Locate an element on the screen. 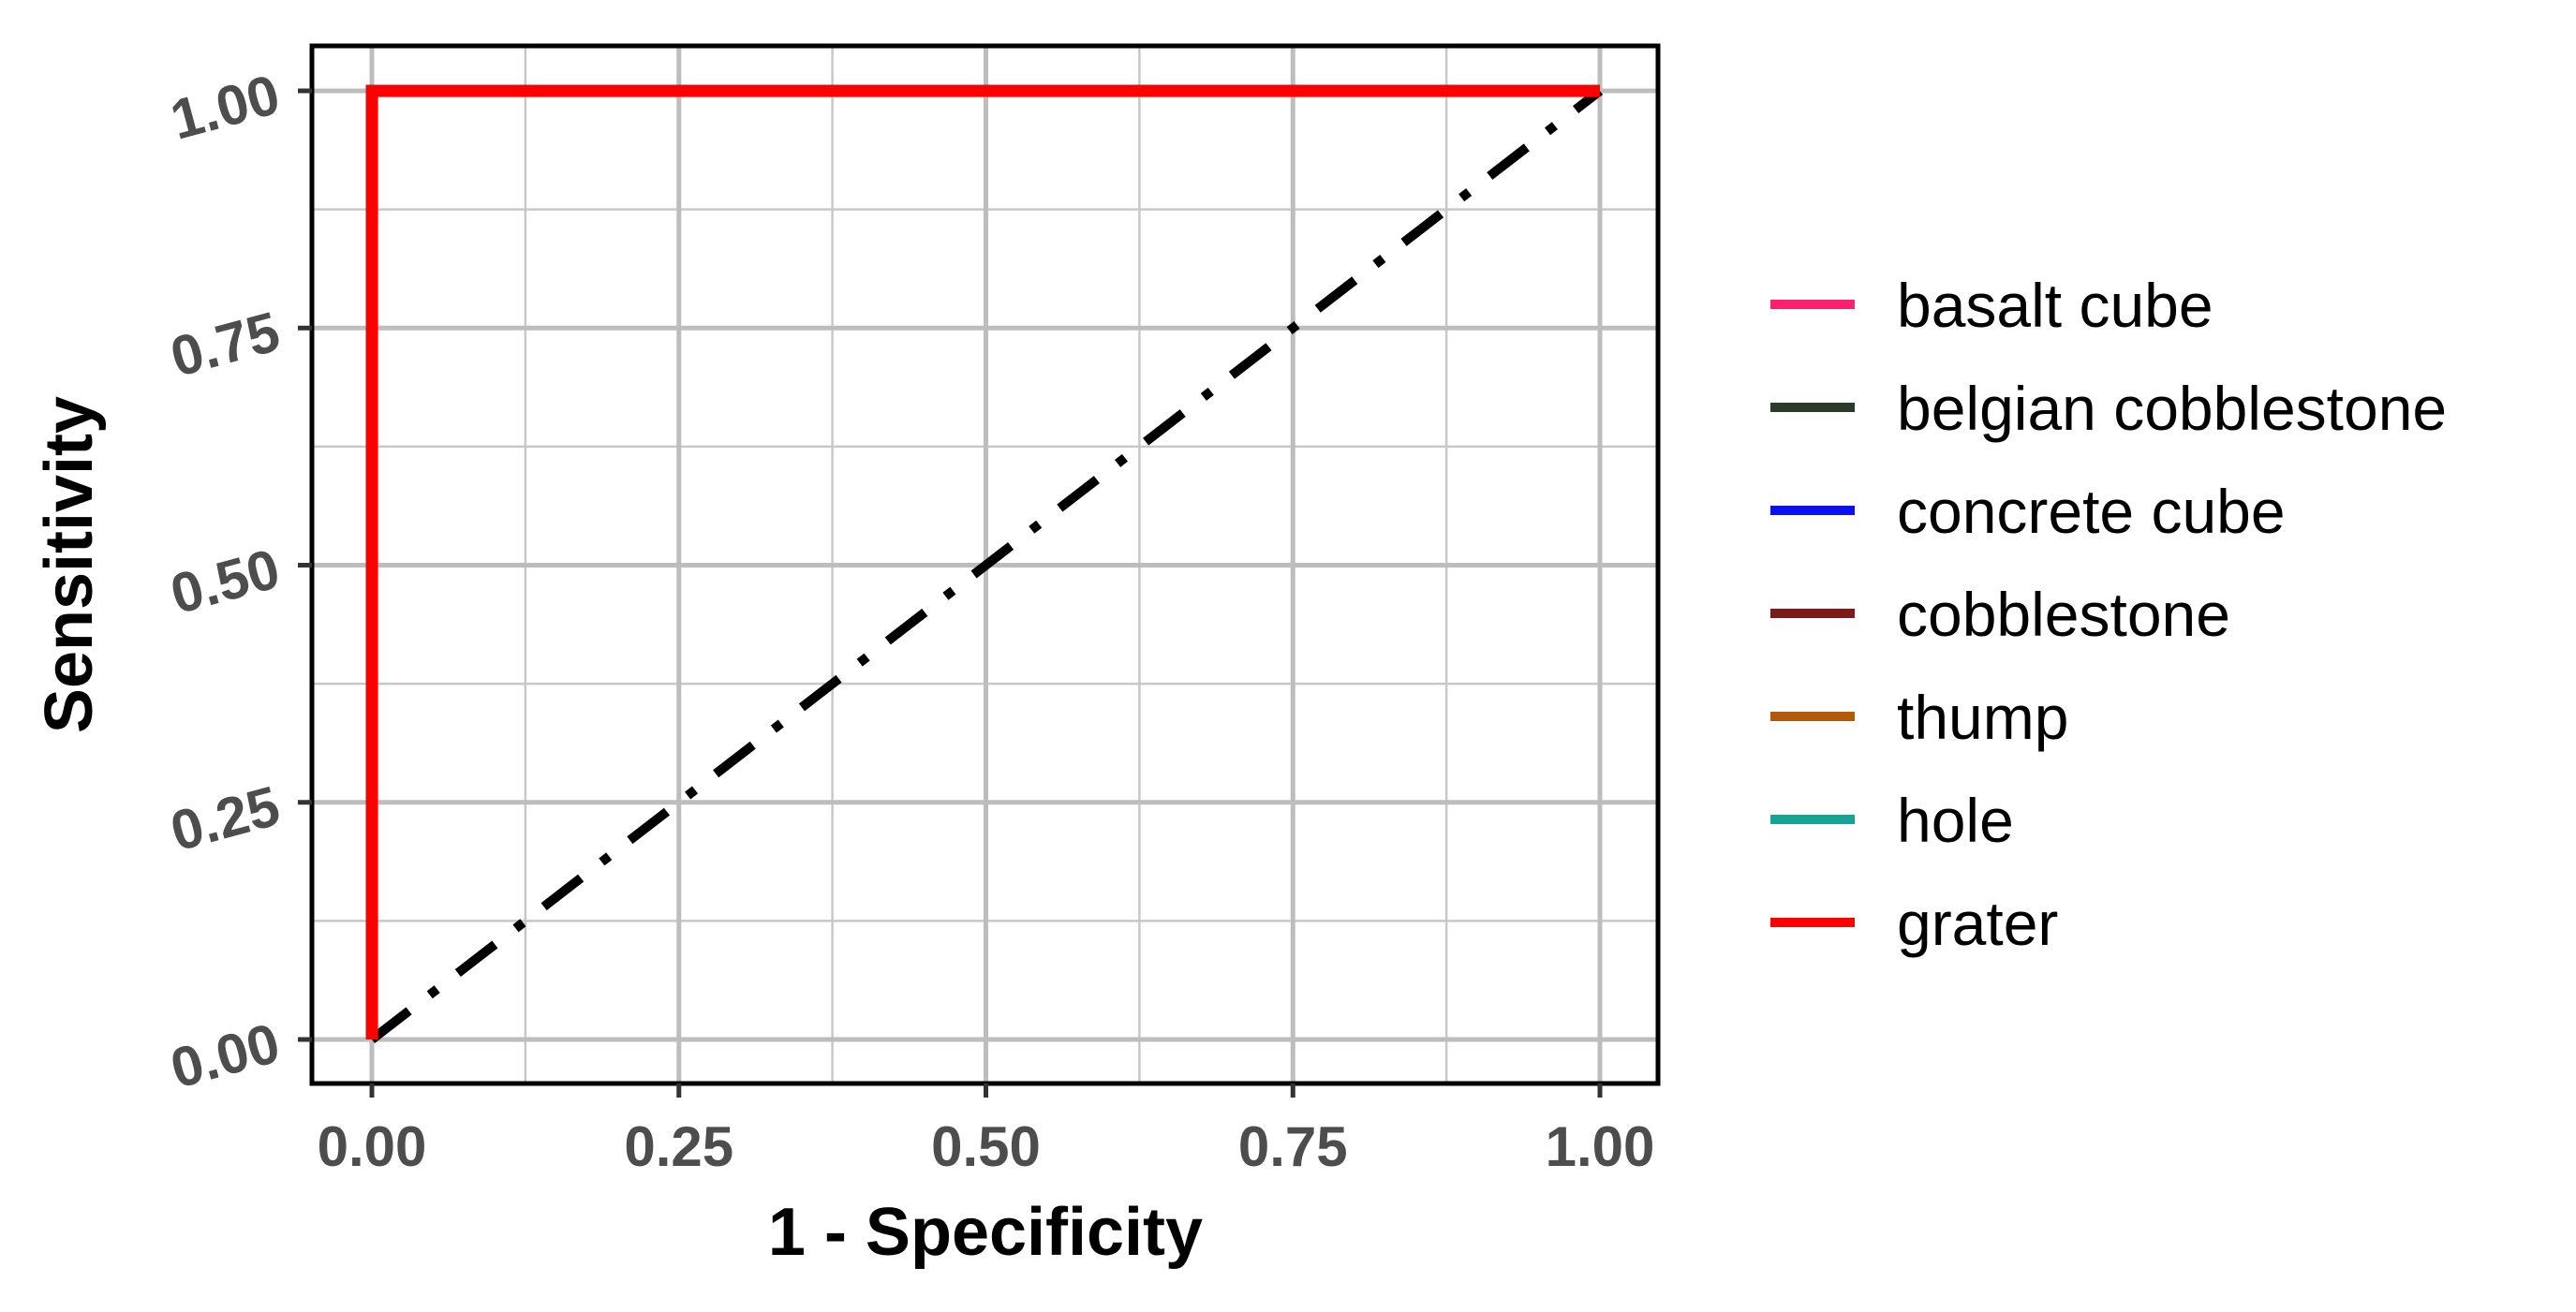 This screenshot has width=2576, height=1312. y-tick-label-2: 0.50 is located at coordinates (225, 581).